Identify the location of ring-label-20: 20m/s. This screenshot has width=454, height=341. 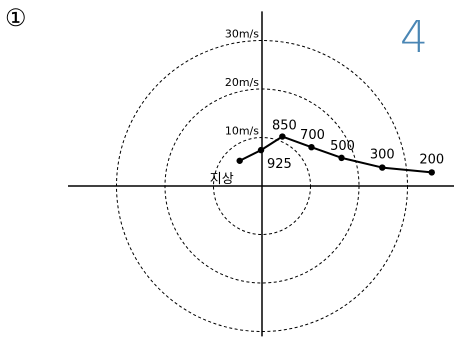
(242, 82).